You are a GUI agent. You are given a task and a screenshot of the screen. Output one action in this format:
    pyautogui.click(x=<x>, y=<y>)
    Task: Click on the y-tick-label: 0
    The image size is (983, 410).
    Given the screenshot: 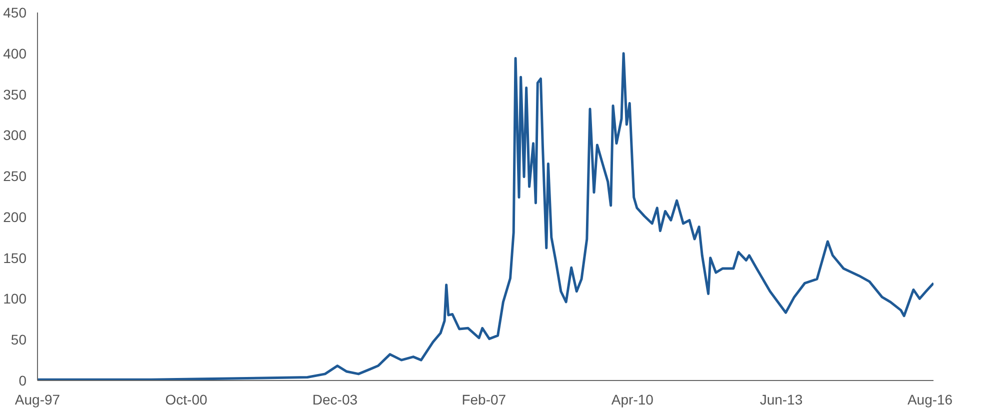 What is the action you would take?
    pyautogui.click(x=22, y=380)
    